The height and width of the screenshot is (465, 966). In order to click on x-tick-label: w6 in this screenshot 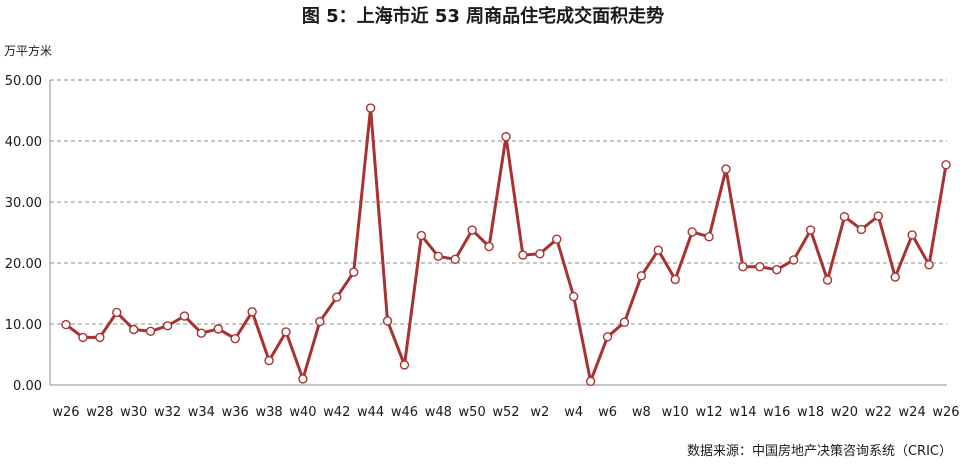, I will do `click(607, 412)`.